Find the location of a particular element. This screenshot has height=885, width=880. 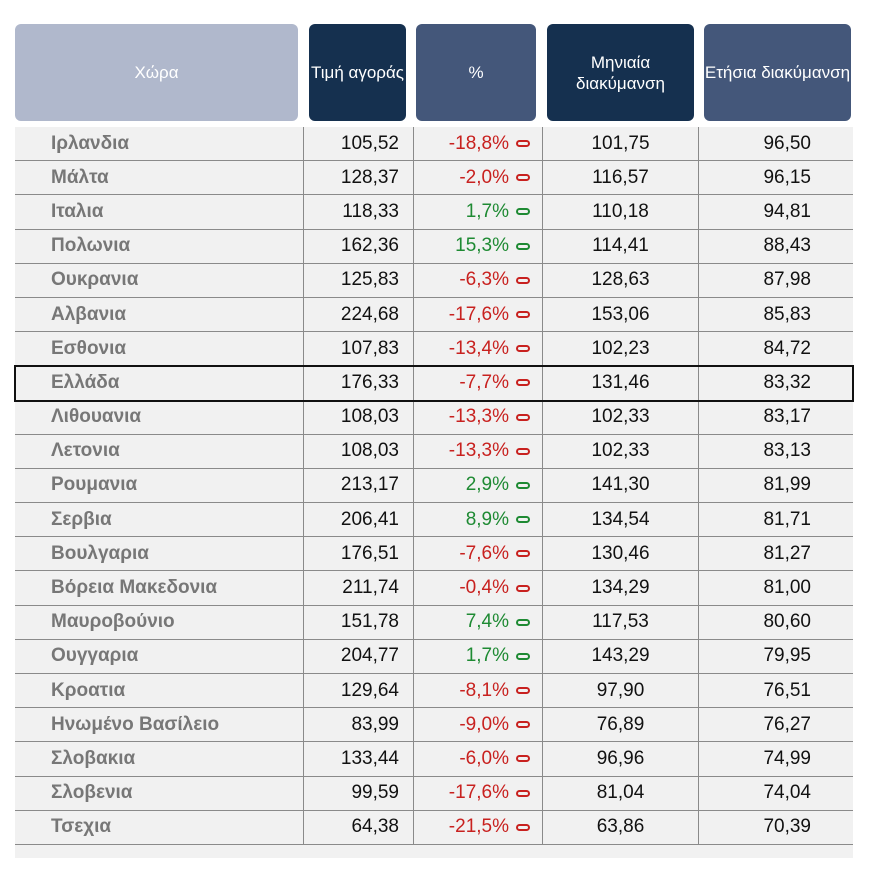

country-cell: Ηνωμένο Βασίλειο is located at coordinates (159, 724).